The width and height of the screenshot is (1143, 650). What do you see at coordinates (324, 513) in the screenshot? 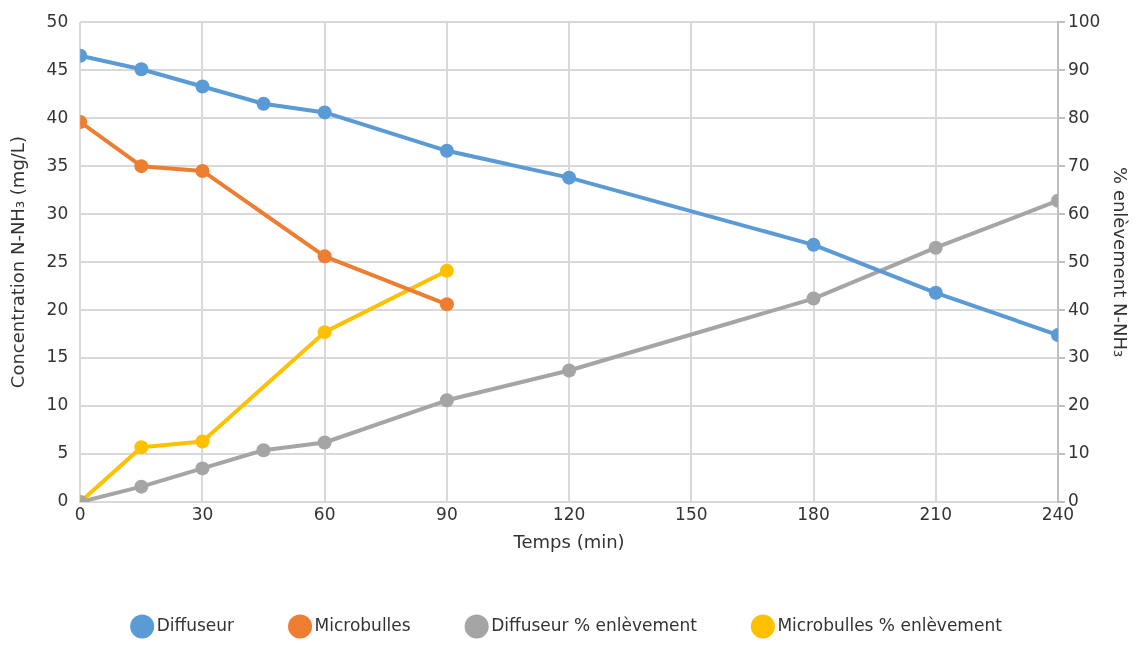
I see `x-tick-label: 60` at bounding box center [324, 513].